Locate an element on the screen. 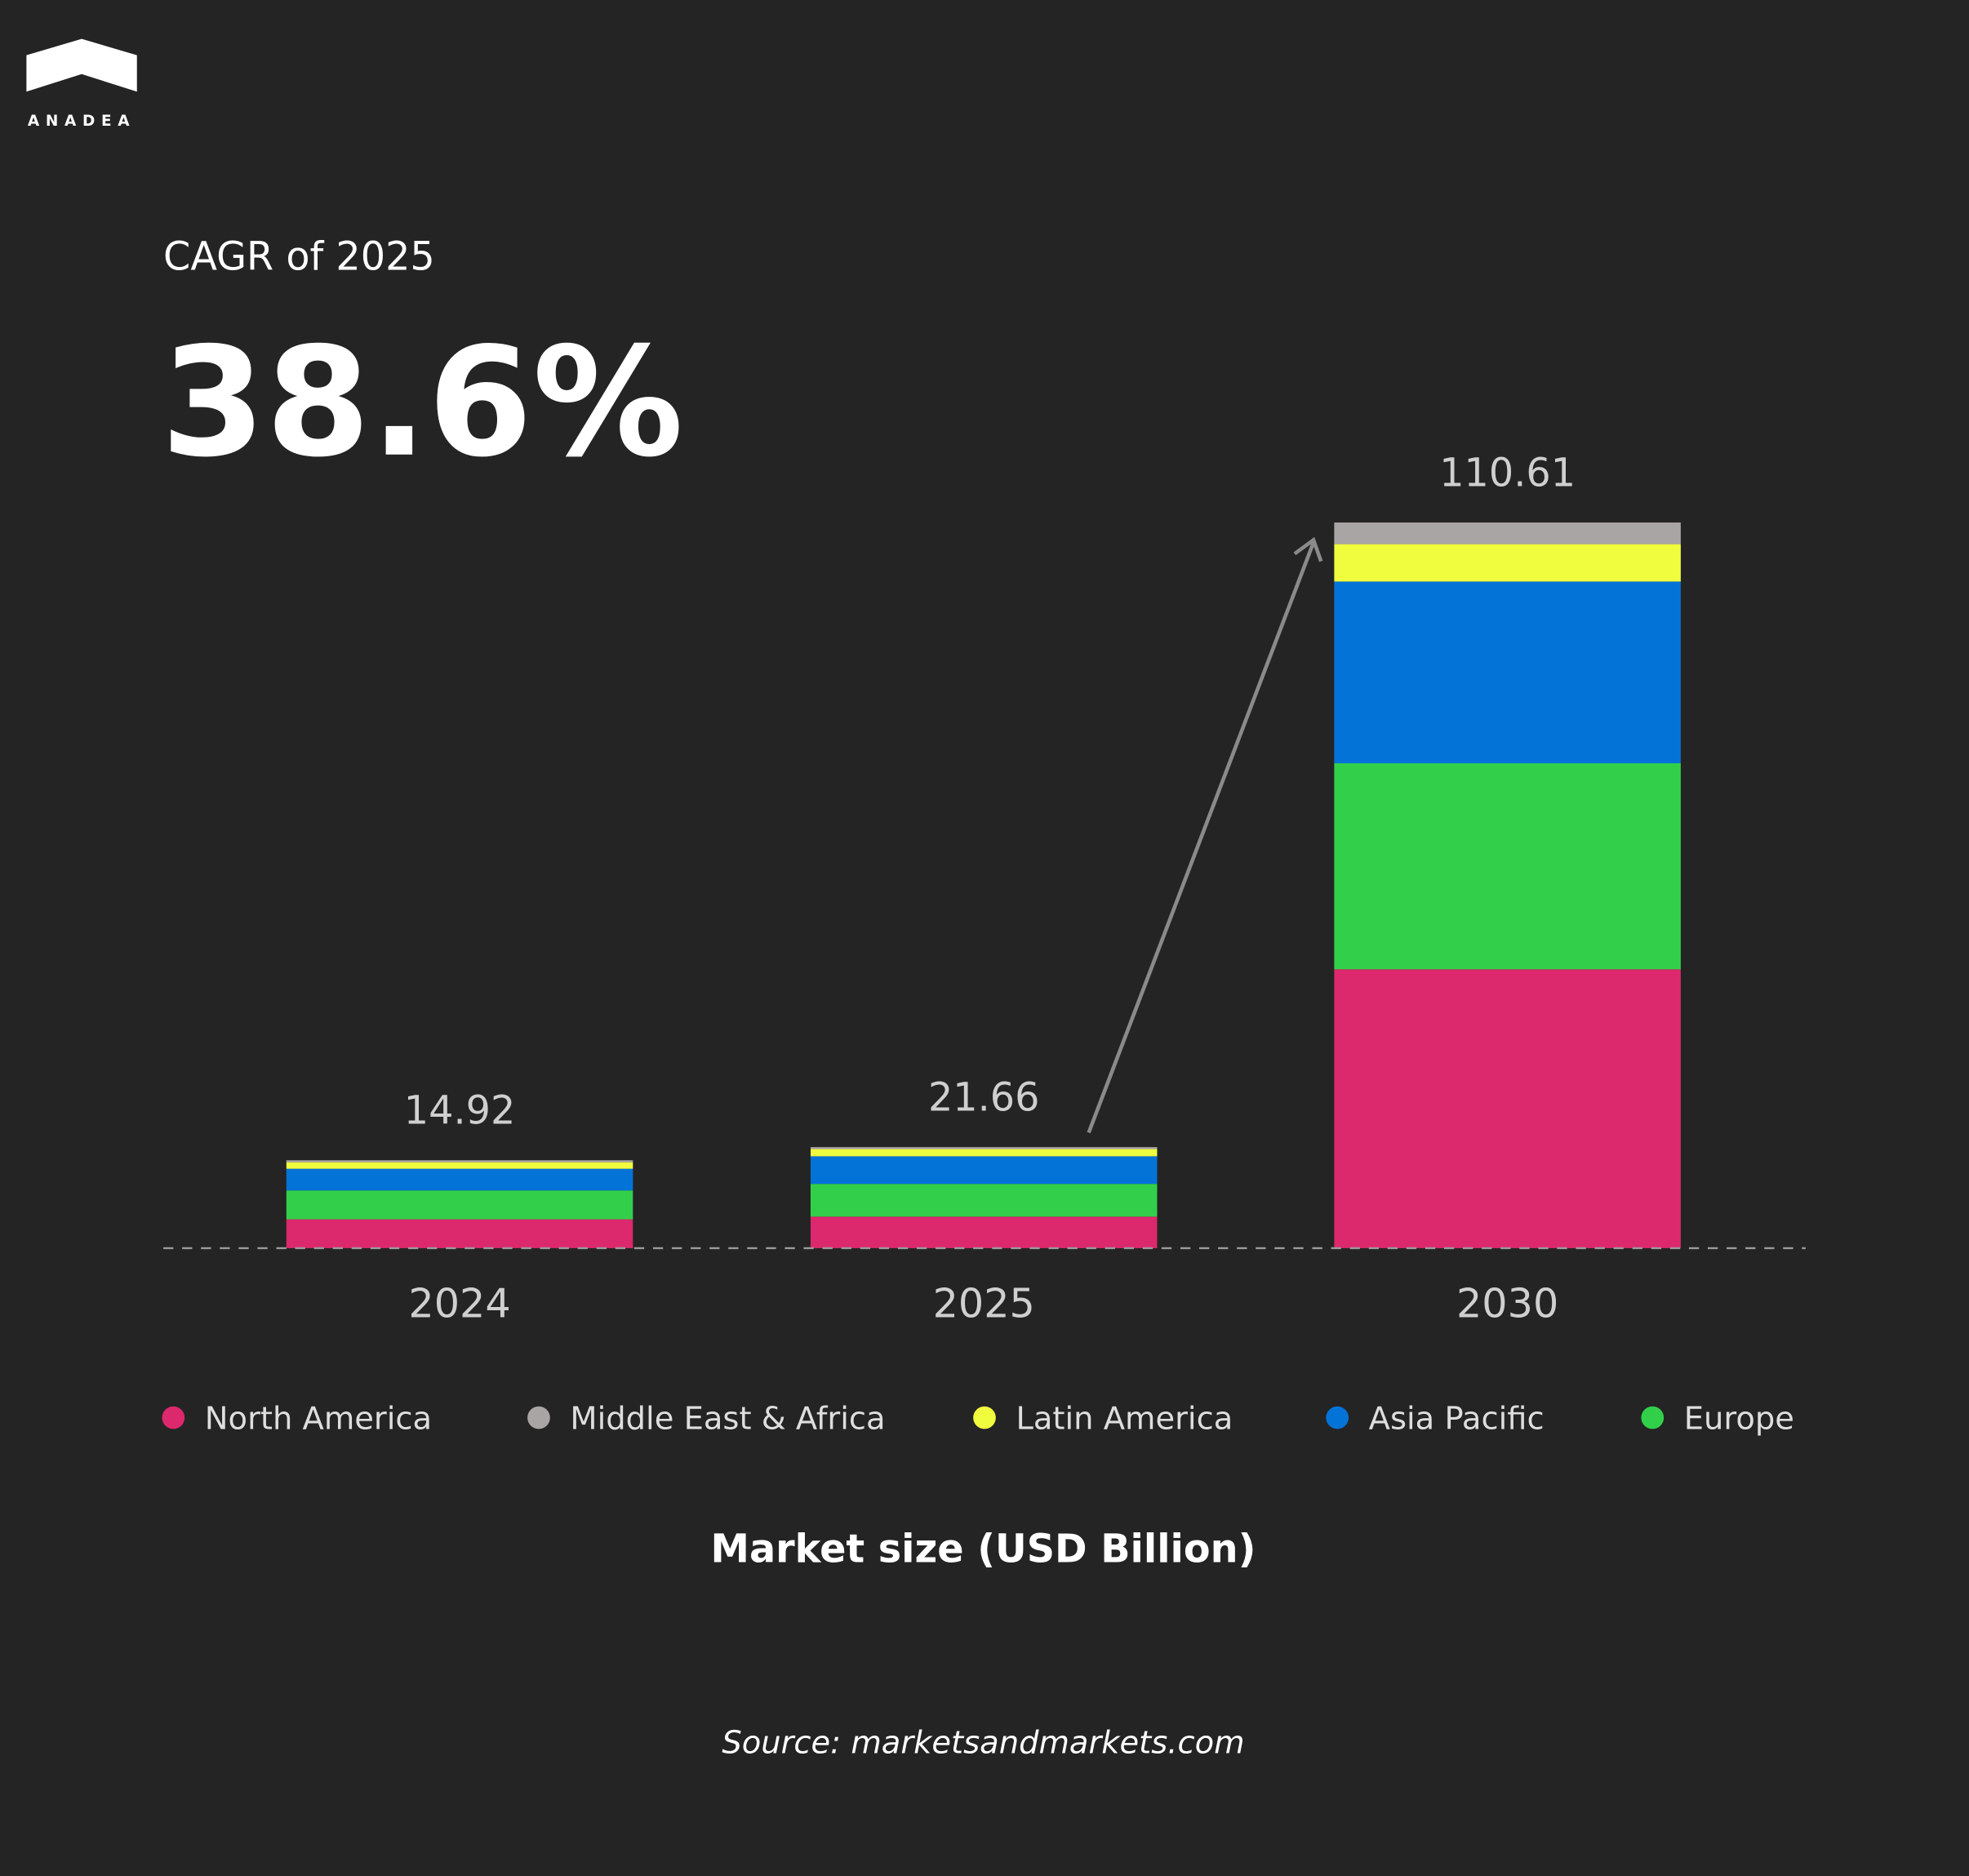 This screenshot has height=1876, width=1969. kicker: CAGR of 2025 is located at coordinates (299, 258).